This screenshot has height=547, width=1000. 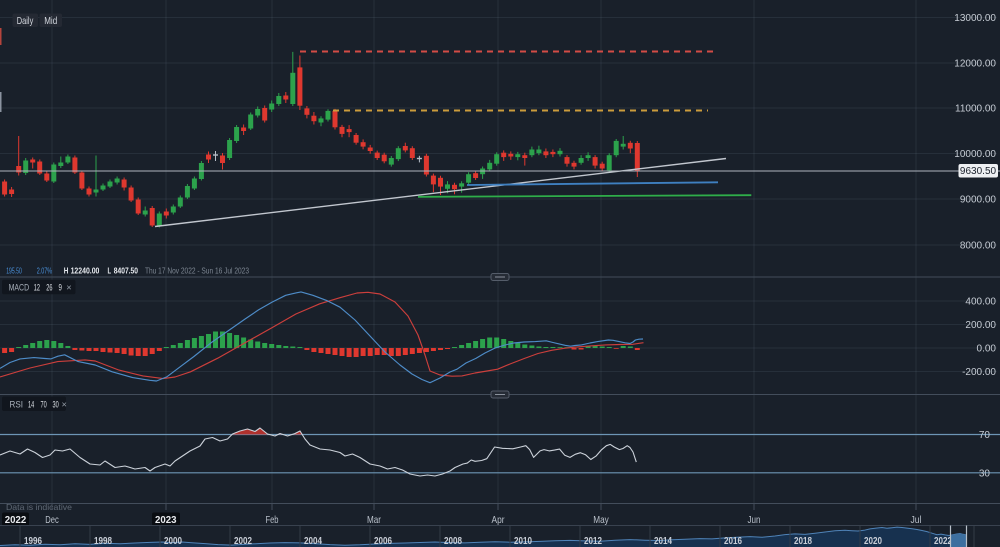 I want to click on svg-text: 26, so click(x=49, y=288).